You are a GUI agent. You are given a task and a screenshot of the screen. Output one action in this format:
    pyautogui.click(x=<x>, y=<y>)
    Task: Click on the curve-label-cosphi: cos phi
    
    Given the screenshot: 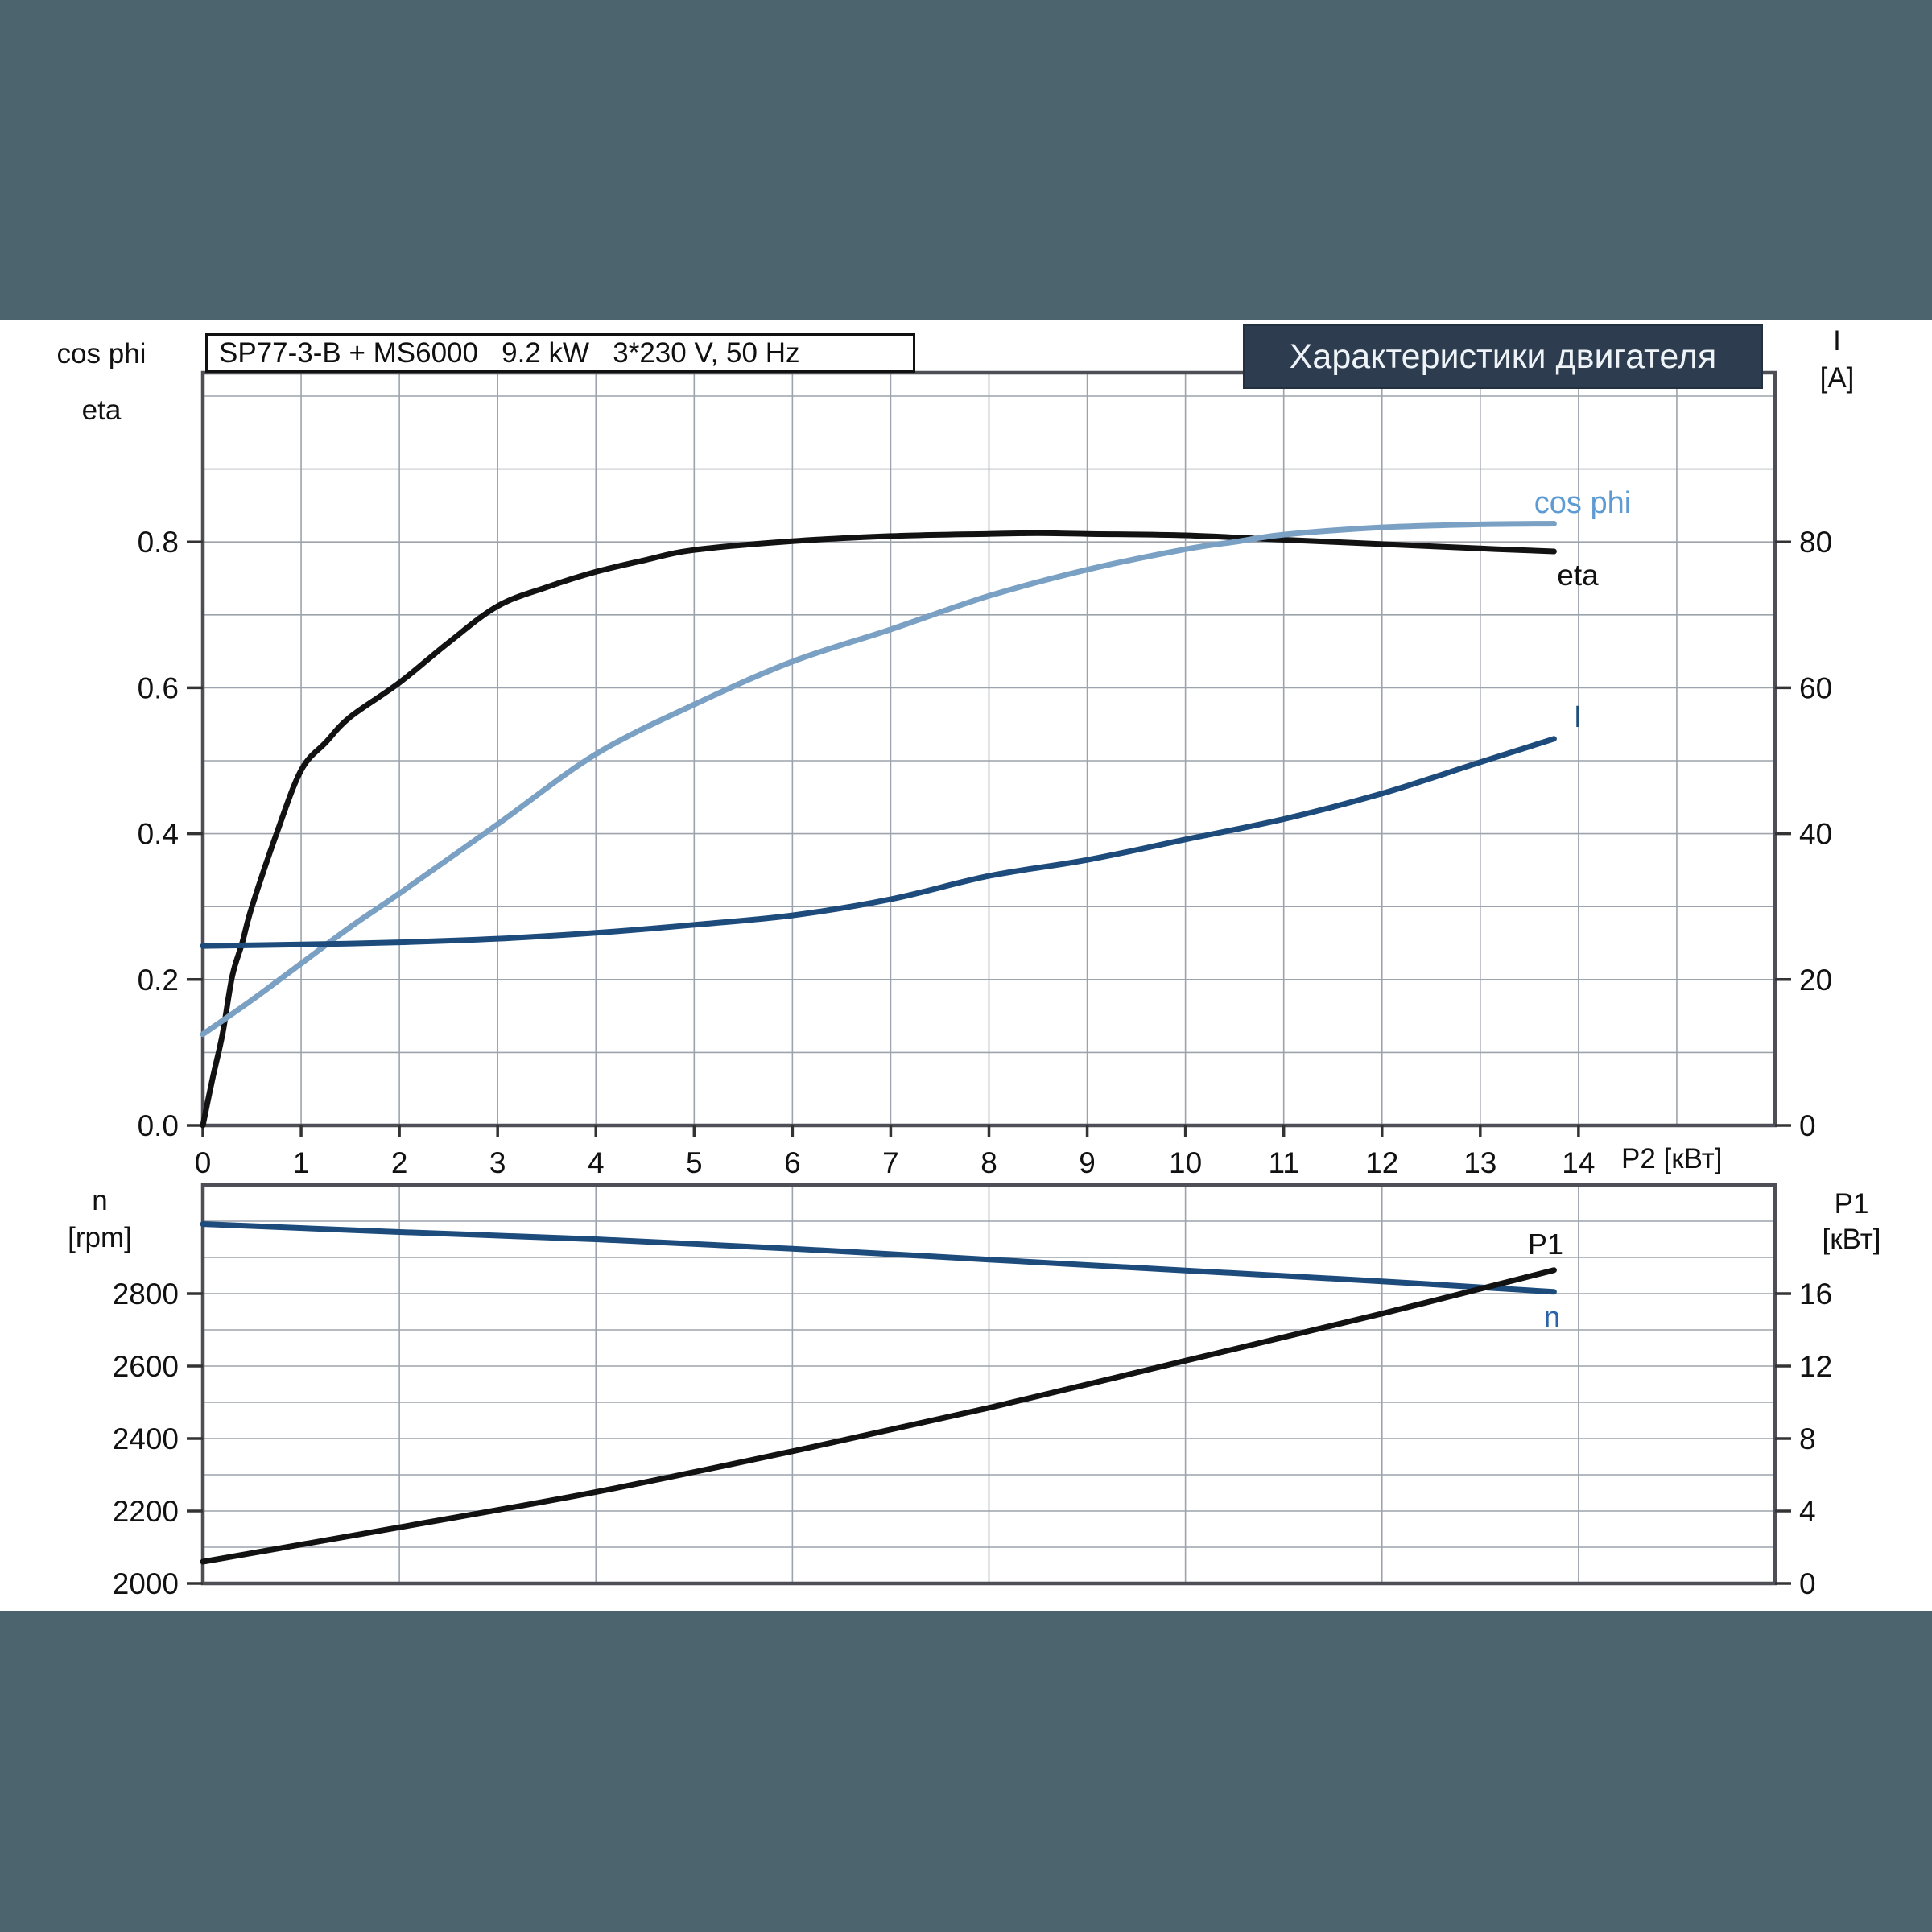 What is the action you would take?
    pyautogui.click(x=1583, y=503)
    